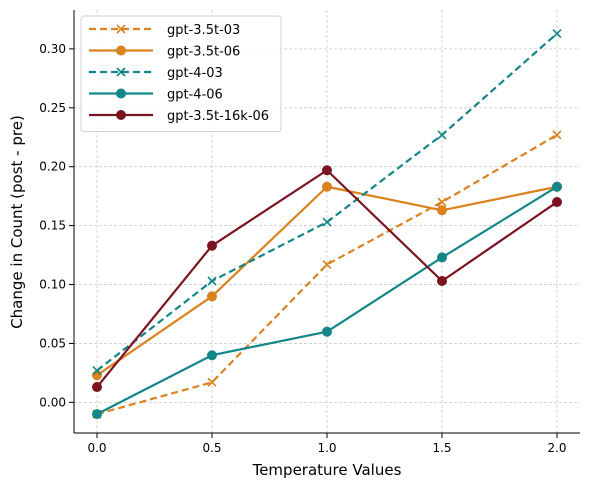 The height and width of the screenshot is (490, 590). I want to click on legend-label: gpt-3.5t-16k-06, so click(218, 116).